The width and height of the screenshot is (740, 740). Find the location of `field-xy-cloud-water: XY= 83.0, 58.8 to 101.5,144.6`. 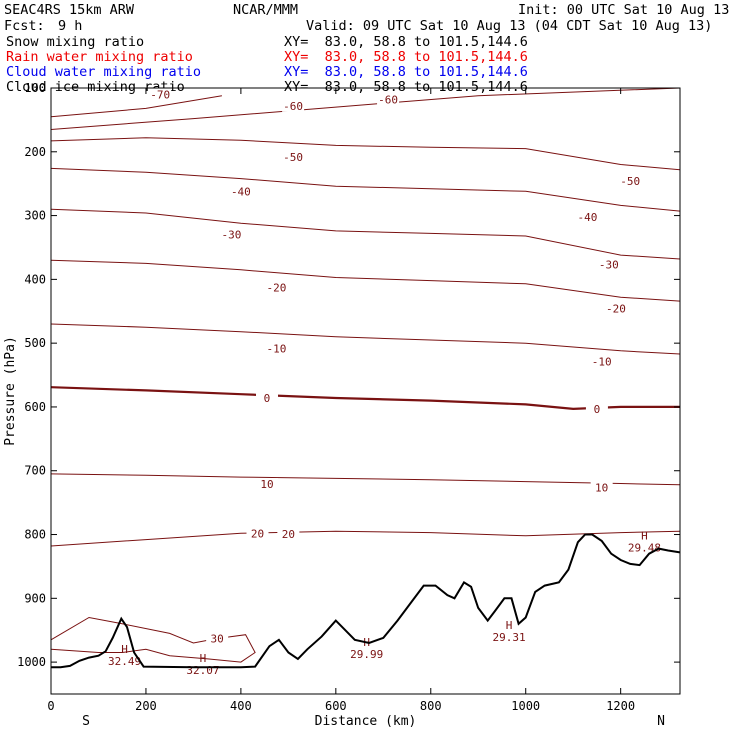

field-xy-cloud-water: XY= 83.0, 58.8 to 101.5,144.6 is located at coordinates (406, 72).